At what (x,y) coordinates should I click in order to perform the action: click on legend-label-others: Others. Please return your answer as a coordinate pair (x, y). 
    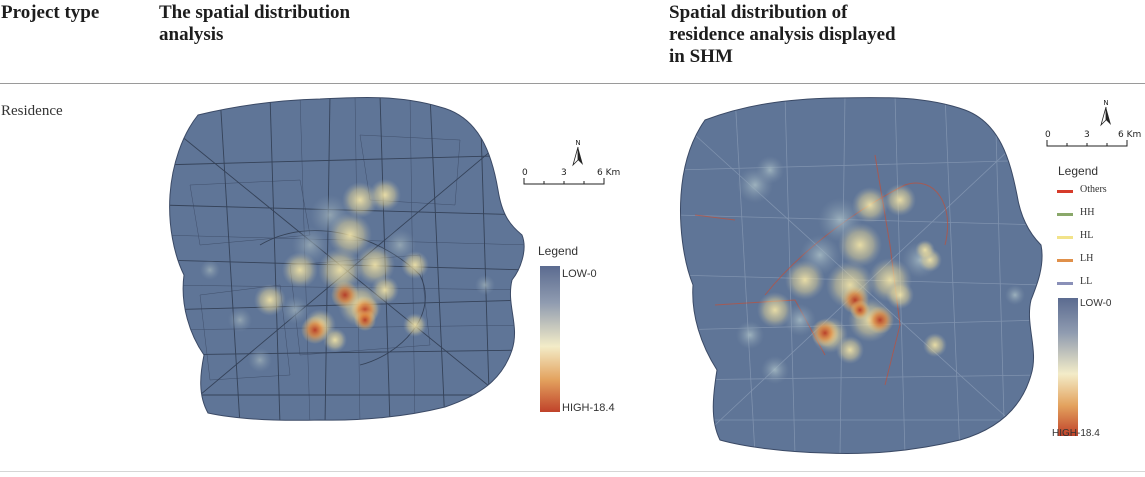
    Looking at the image, I should click on (1093, 189).